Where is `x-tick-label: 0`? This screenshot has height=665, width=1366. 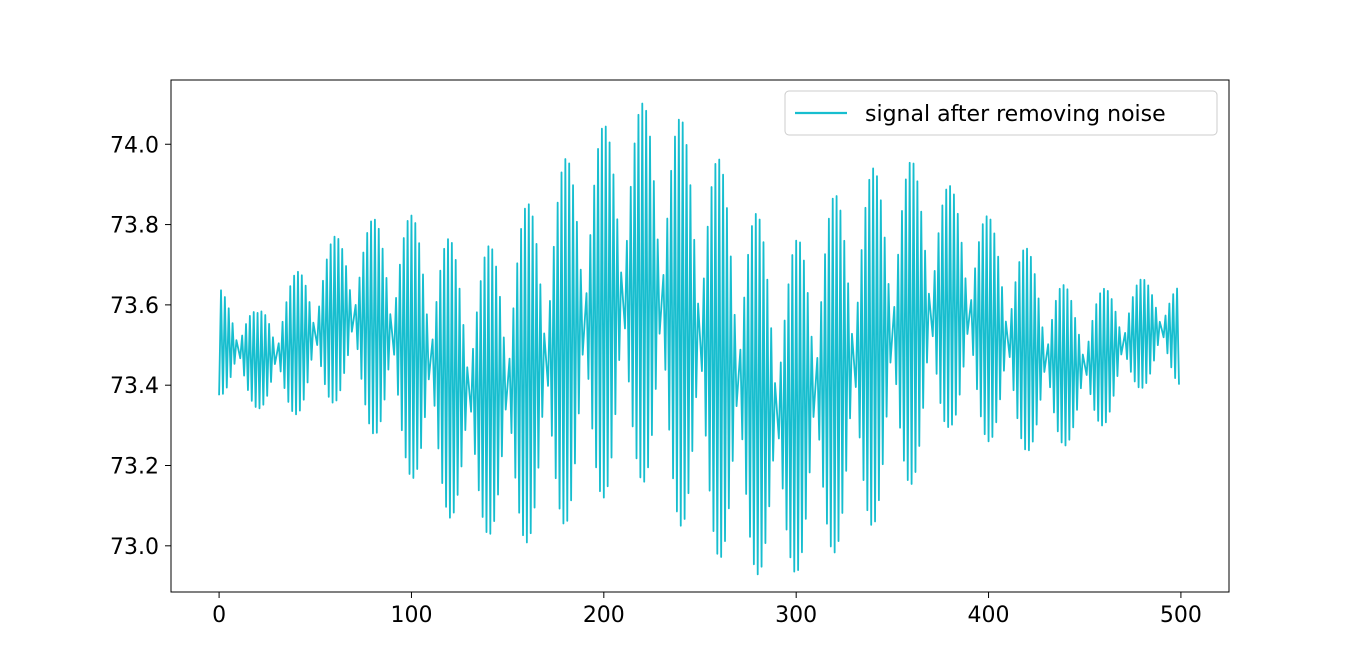 x-tick-label: 0 is located at coordinates (219, 615).